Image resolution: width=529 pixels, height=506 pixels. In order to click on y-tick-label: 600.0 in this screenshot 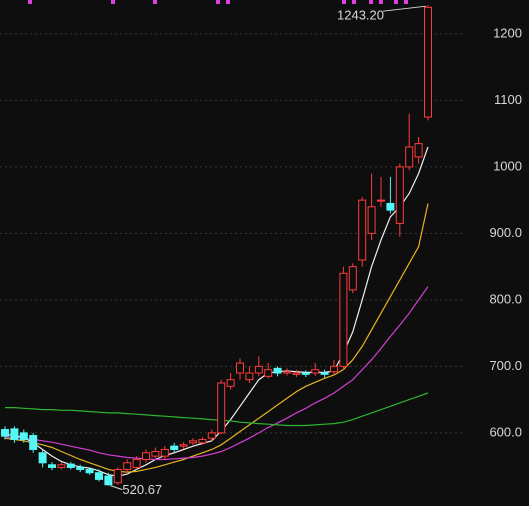, I will do `click(505, 431)`.